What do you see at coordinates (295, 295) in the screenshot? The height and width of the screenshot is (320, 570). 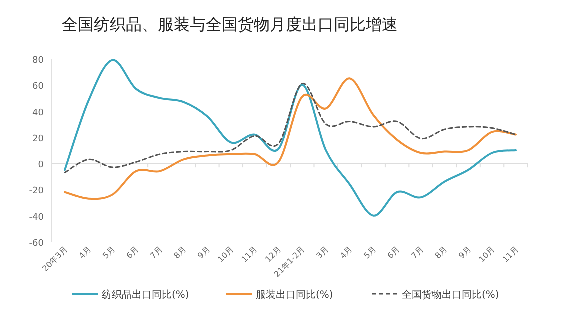 I see `legend-label: 服装出口同比(%)` at bounding box center [295, 295].